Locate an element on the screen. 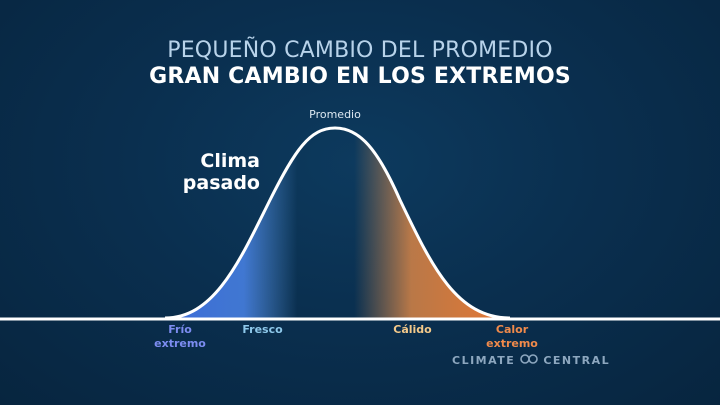  curve-name-line-2: pasado is located at coordinates (221, 183).